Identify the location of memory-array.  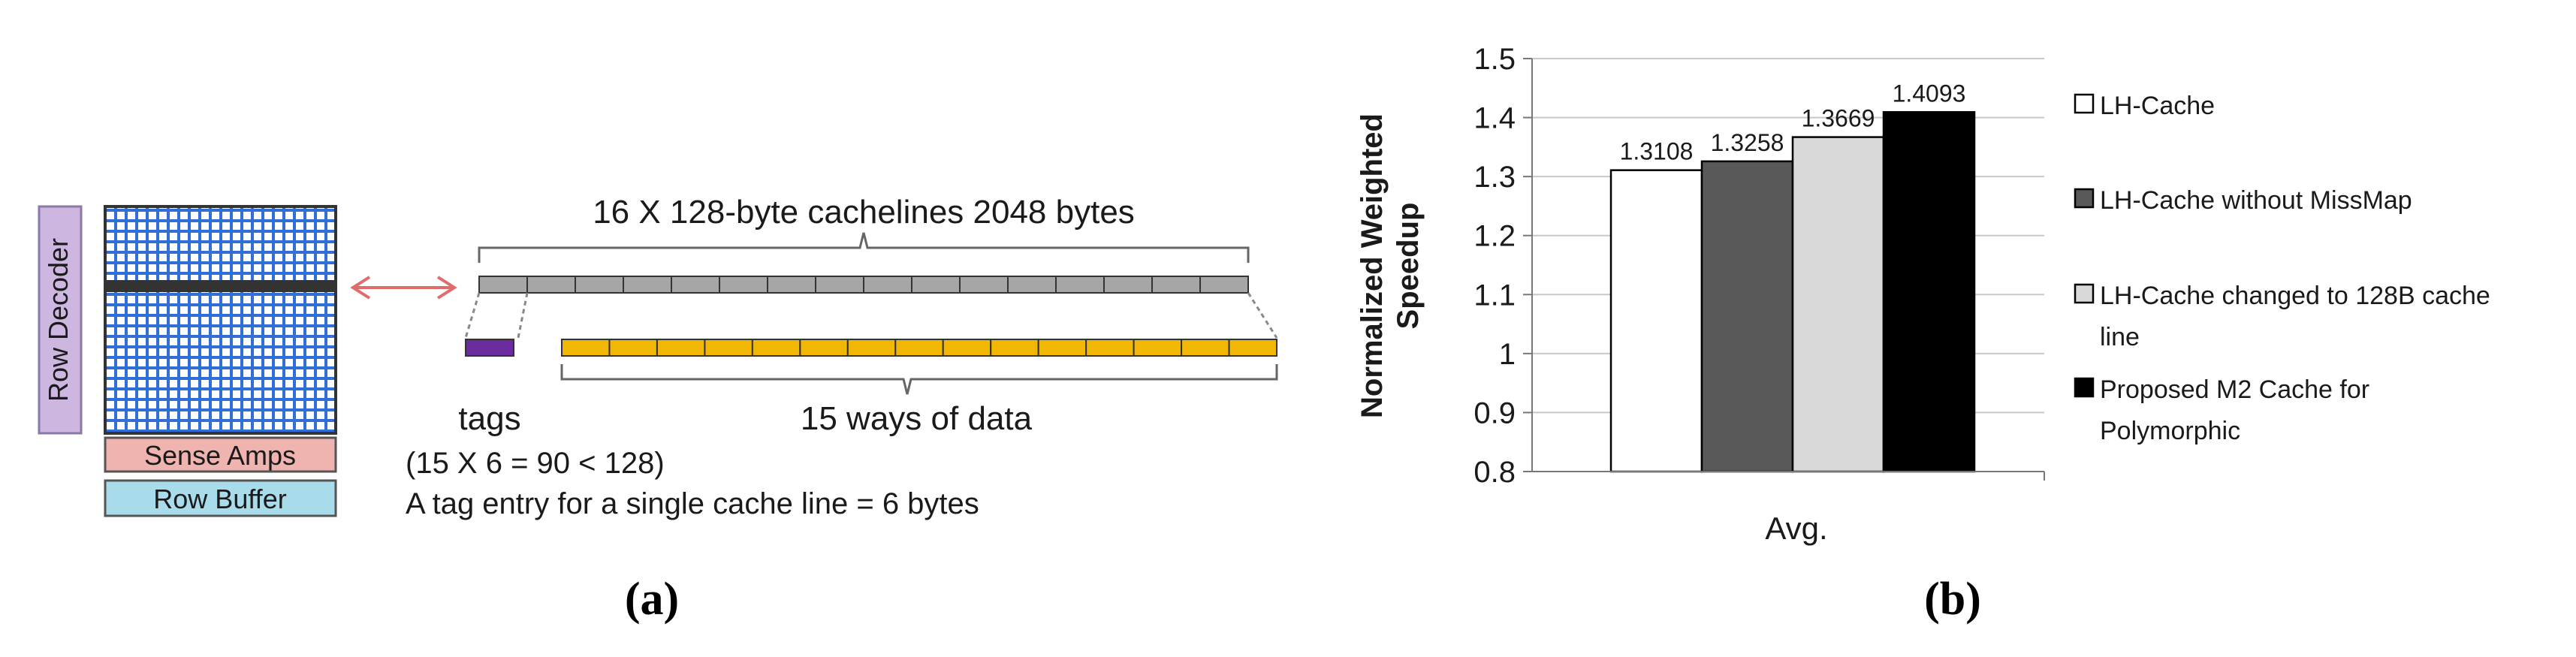
(220, 320).